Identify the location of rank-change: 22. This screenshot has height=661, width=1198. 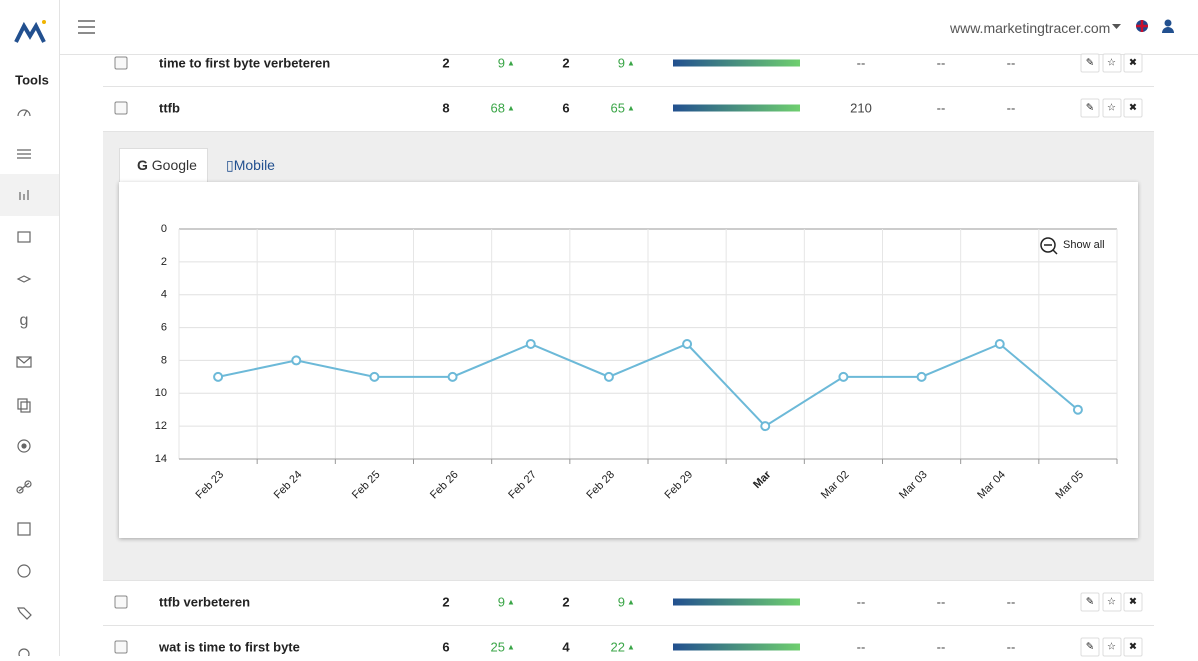
(617, 647).